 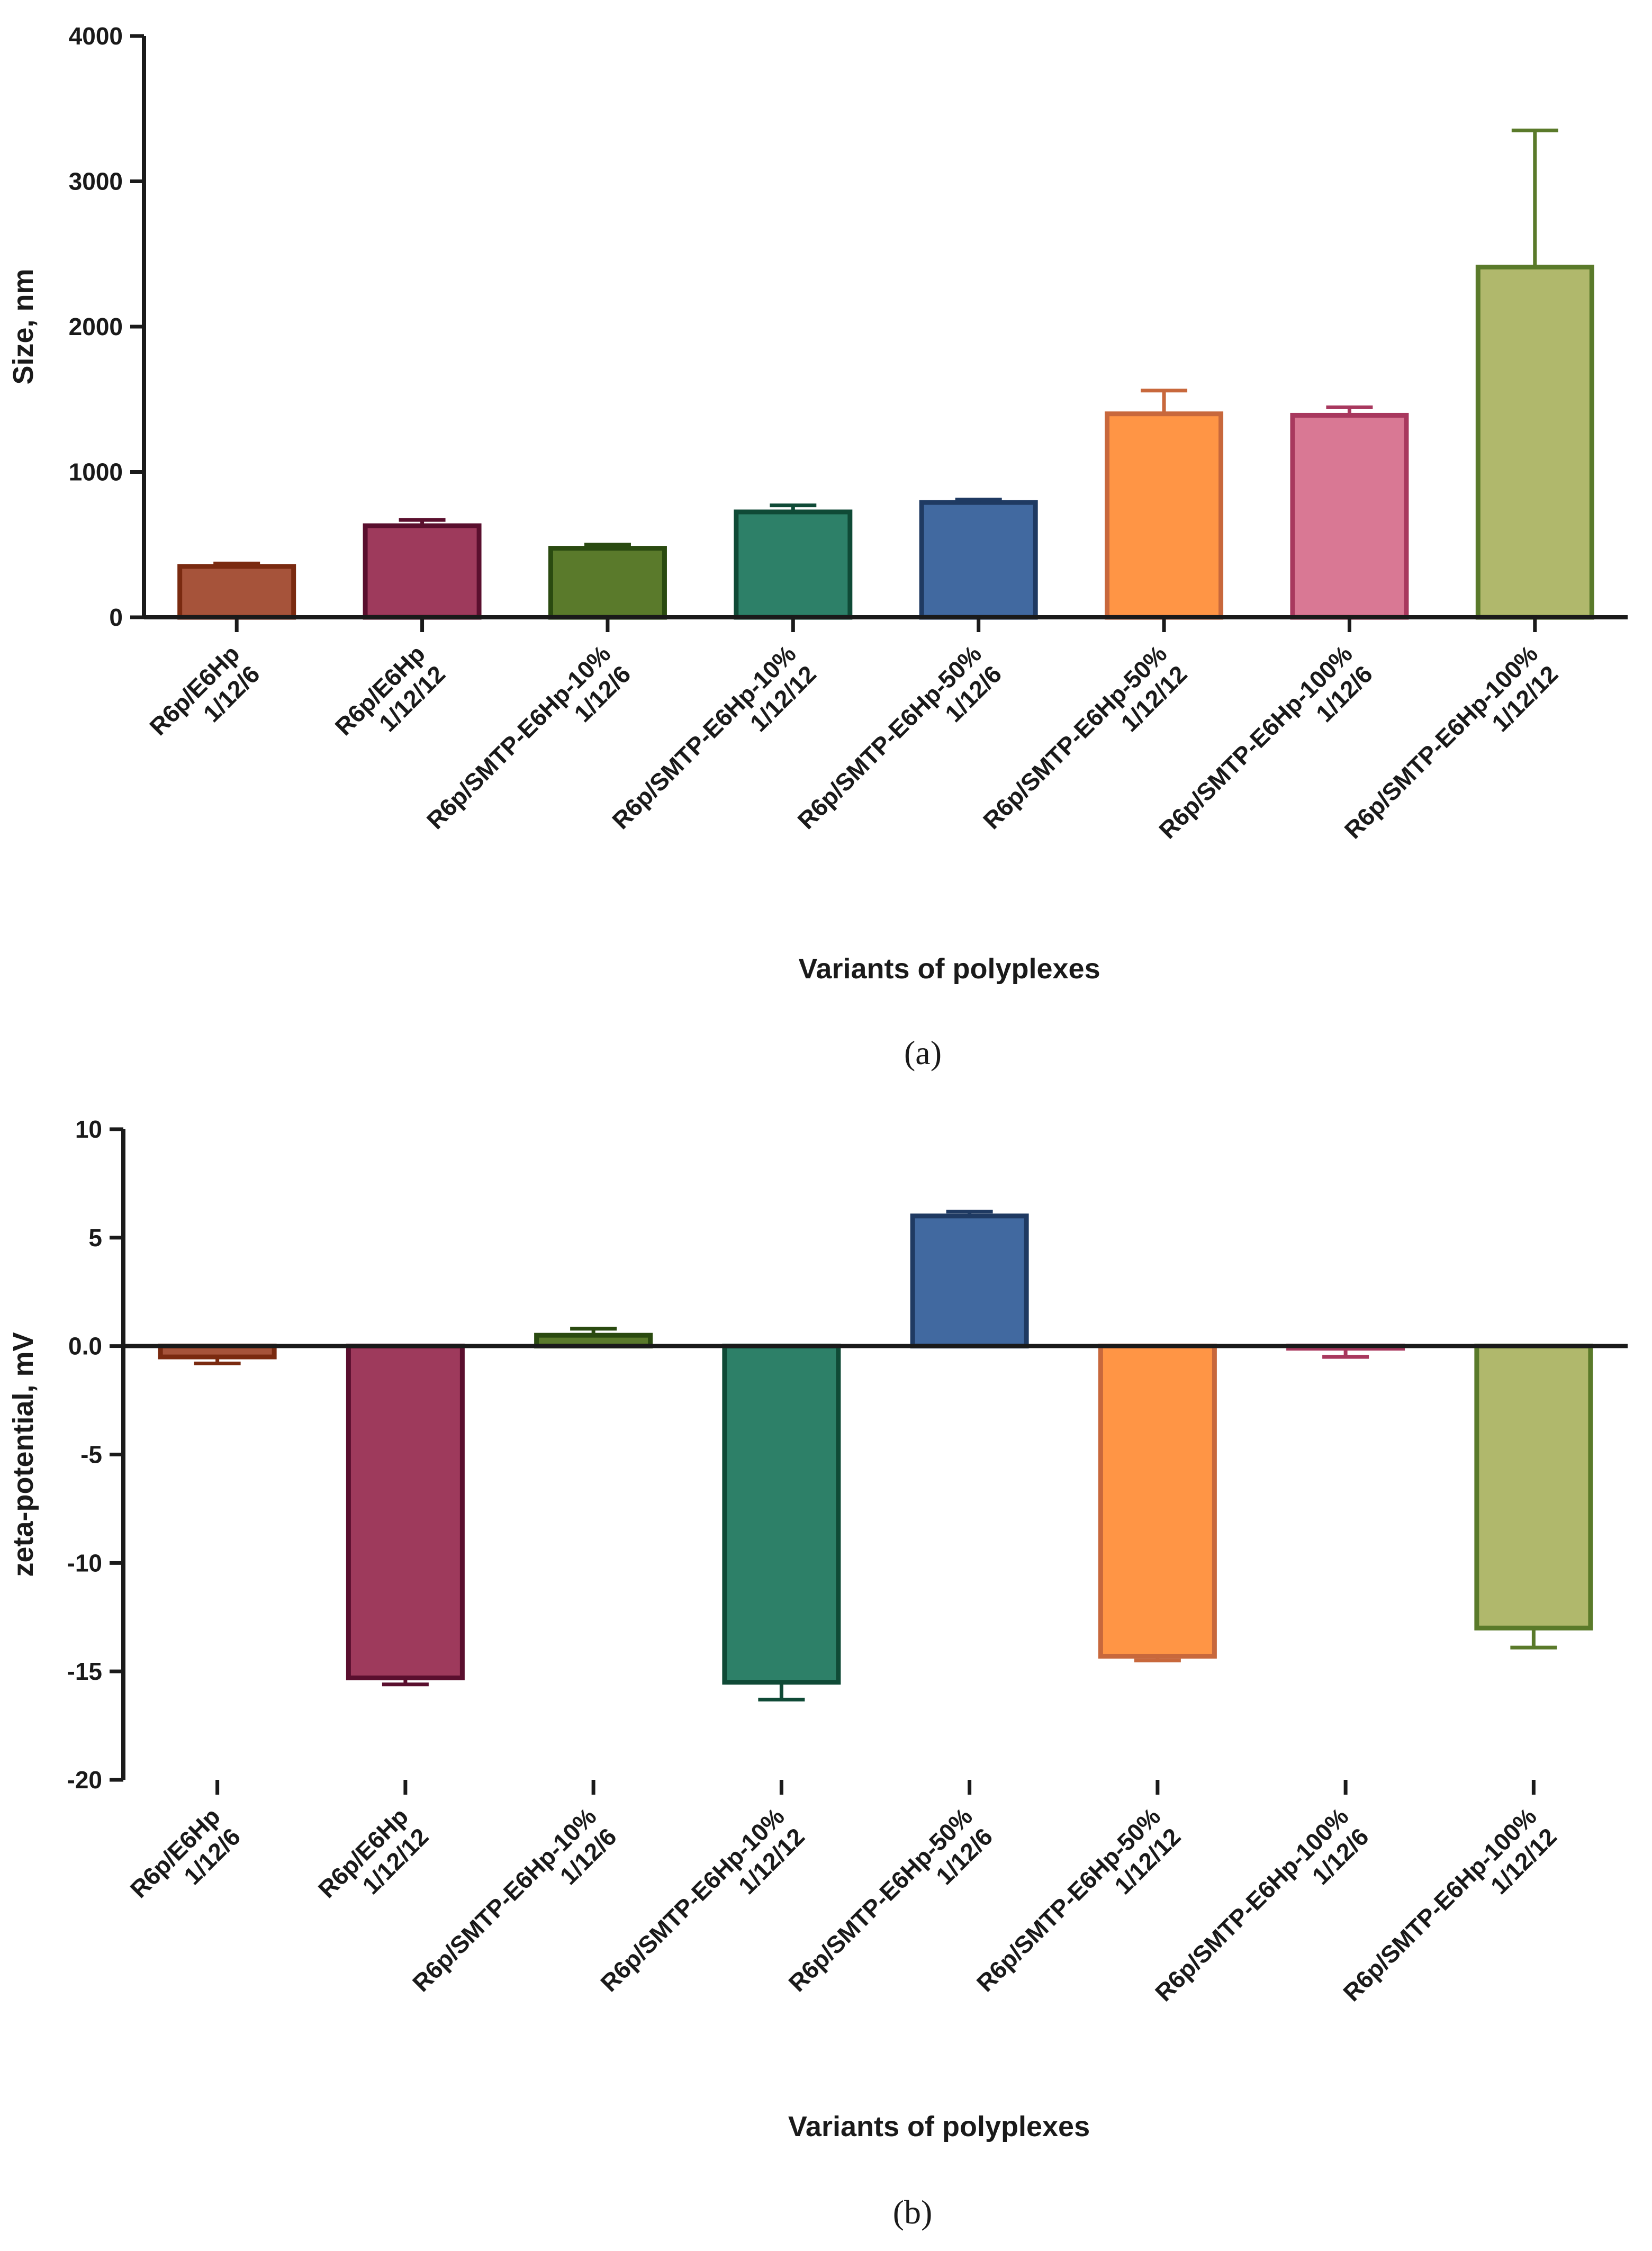 What do you see at coordinates (85, 1780) in the screenshot?
I see `y-tick-label: -20` at bounding box center [85, 1780].